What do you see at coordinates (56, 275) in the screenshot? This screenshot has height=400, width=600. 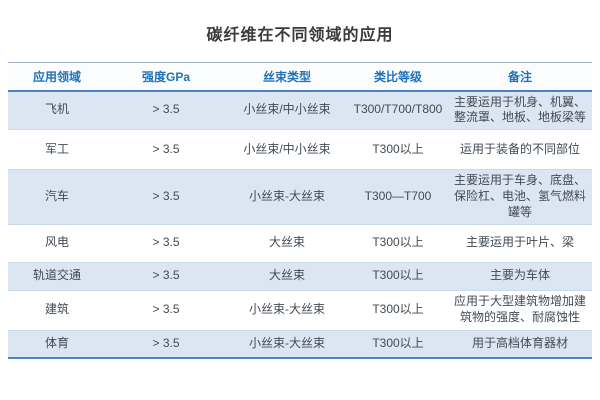 I see `cell-field: 轨道交通` at bounding box center [56, 275].